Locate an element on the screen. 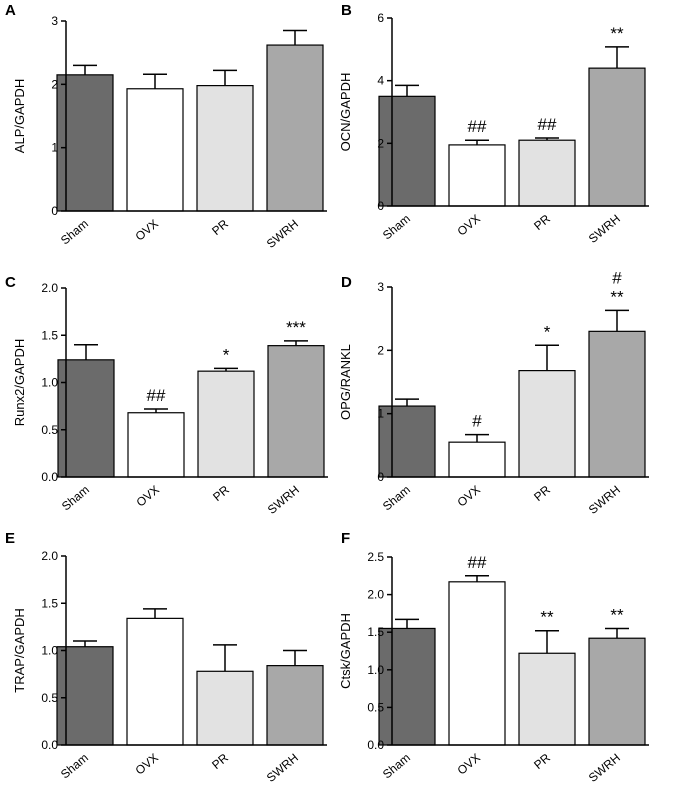  y-tick-label-a-1: 1 is located at coordinates (54, 148).